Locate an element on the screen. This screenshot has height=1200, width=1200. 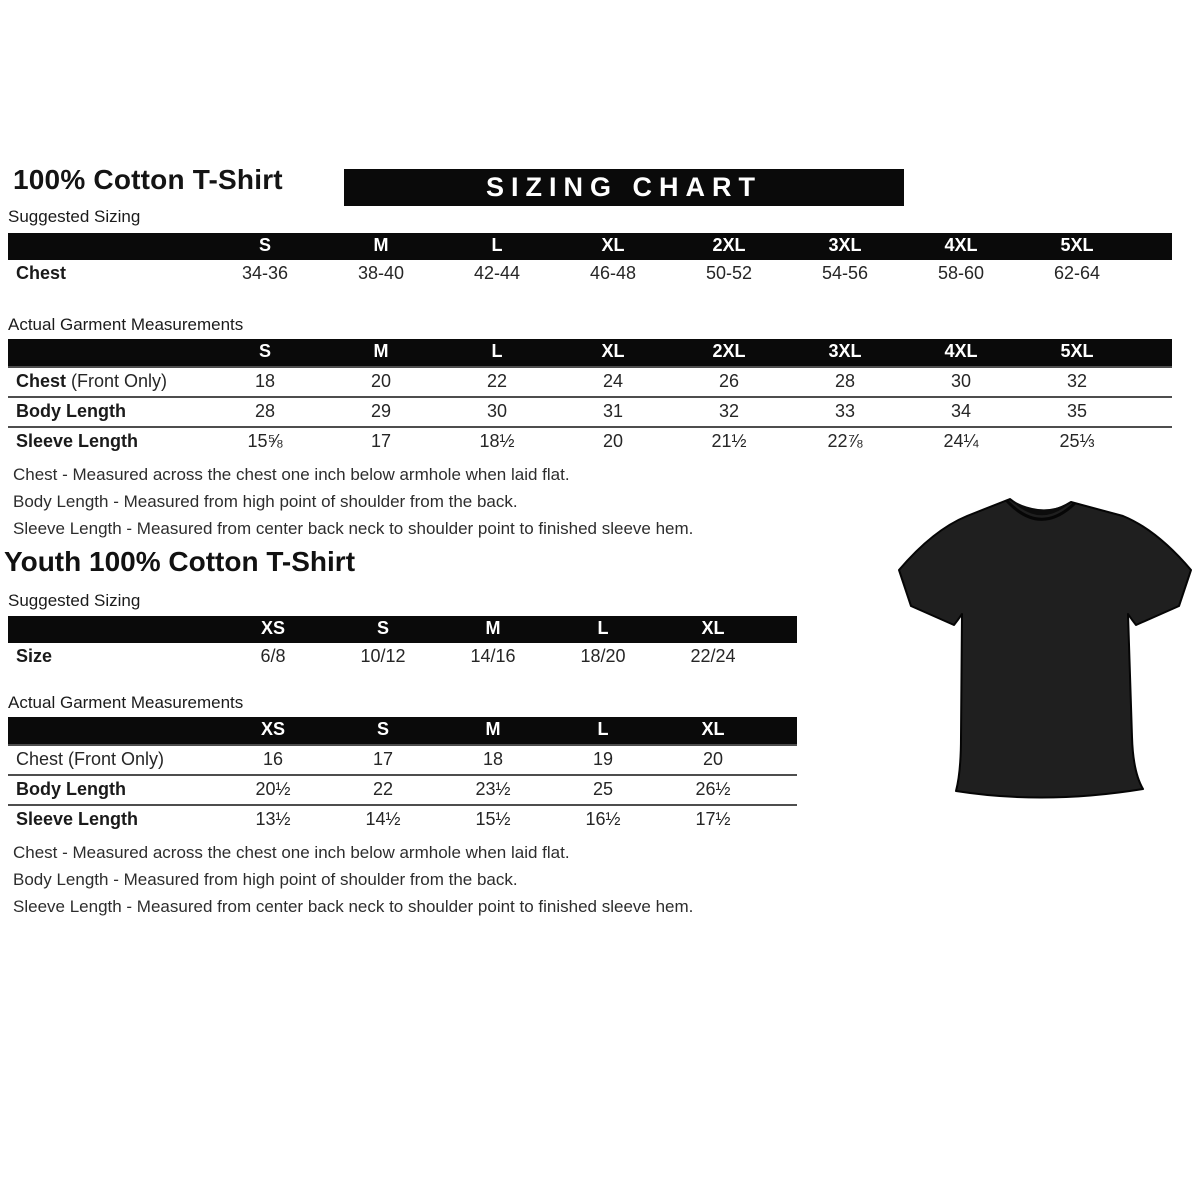
measurement-value: 16 is located at coordinates (273, 759).